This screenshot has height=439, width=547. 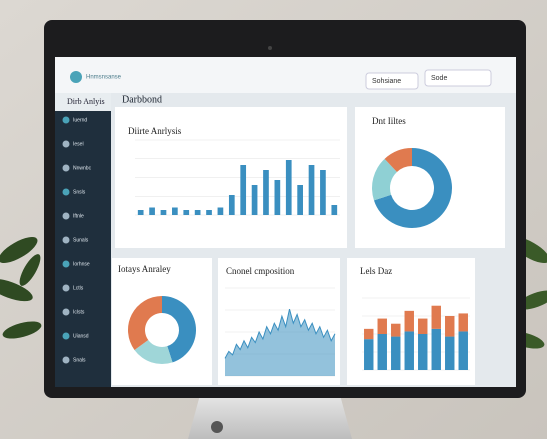 I want to click on nav-item: Sunals, so click(x=81, y=240).